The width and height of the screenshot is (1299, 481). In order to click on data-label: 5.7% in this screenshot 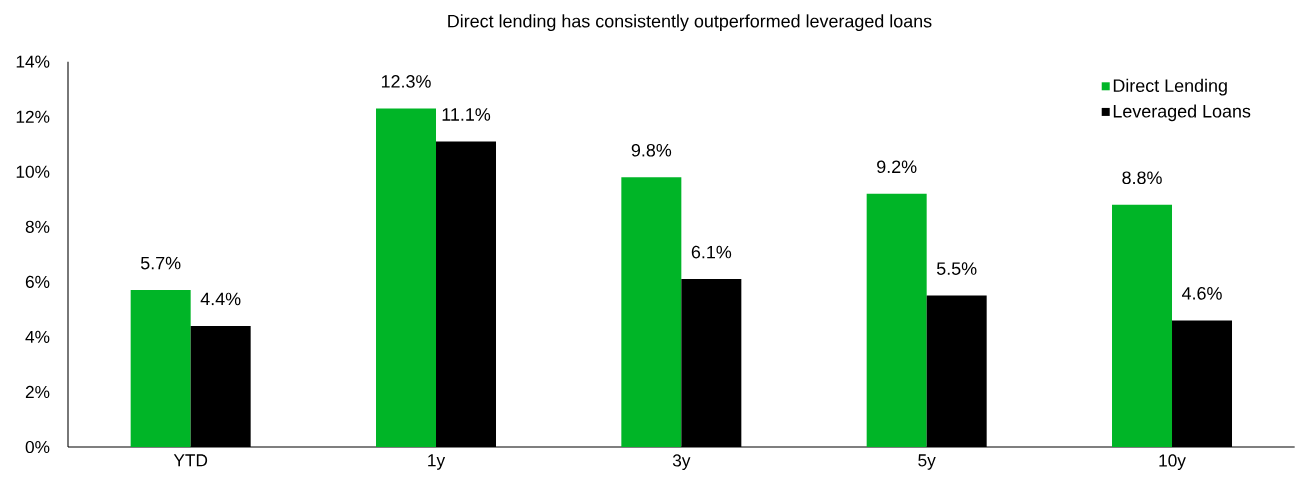, I will do `click(160, 263)`.